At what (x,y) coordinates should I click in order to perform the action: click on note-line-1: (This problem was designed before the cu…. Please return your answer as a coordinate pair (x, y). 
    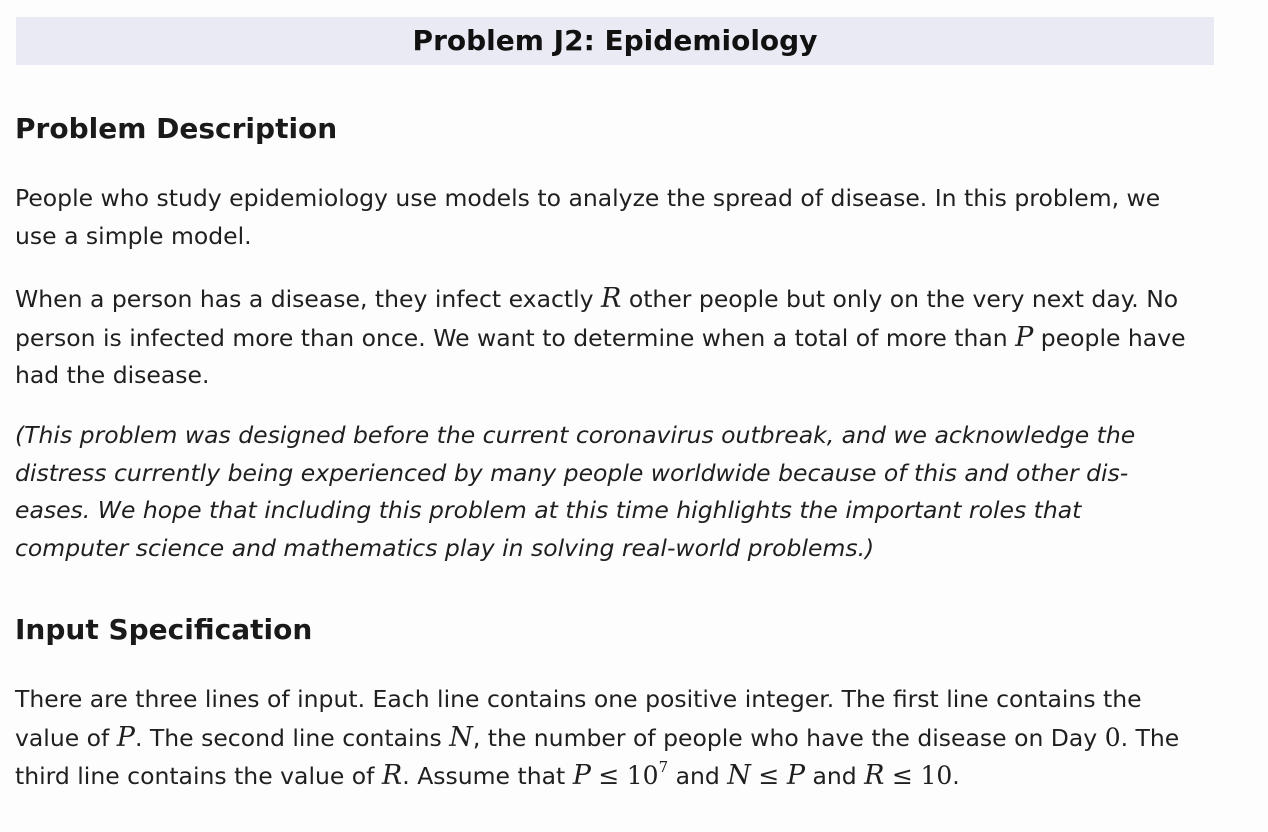
    Looking at the image, I should click on (575, 435).